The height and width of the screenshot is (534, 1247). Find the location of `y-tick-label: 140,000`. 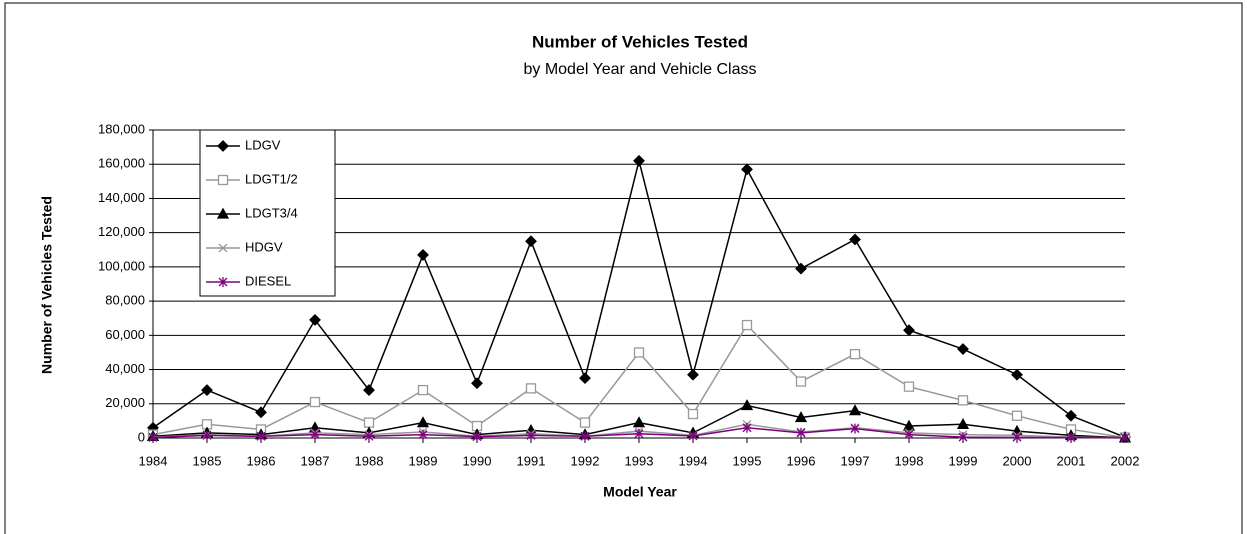

y-tick-label: 140,000 is located at coordinates (121, 197).